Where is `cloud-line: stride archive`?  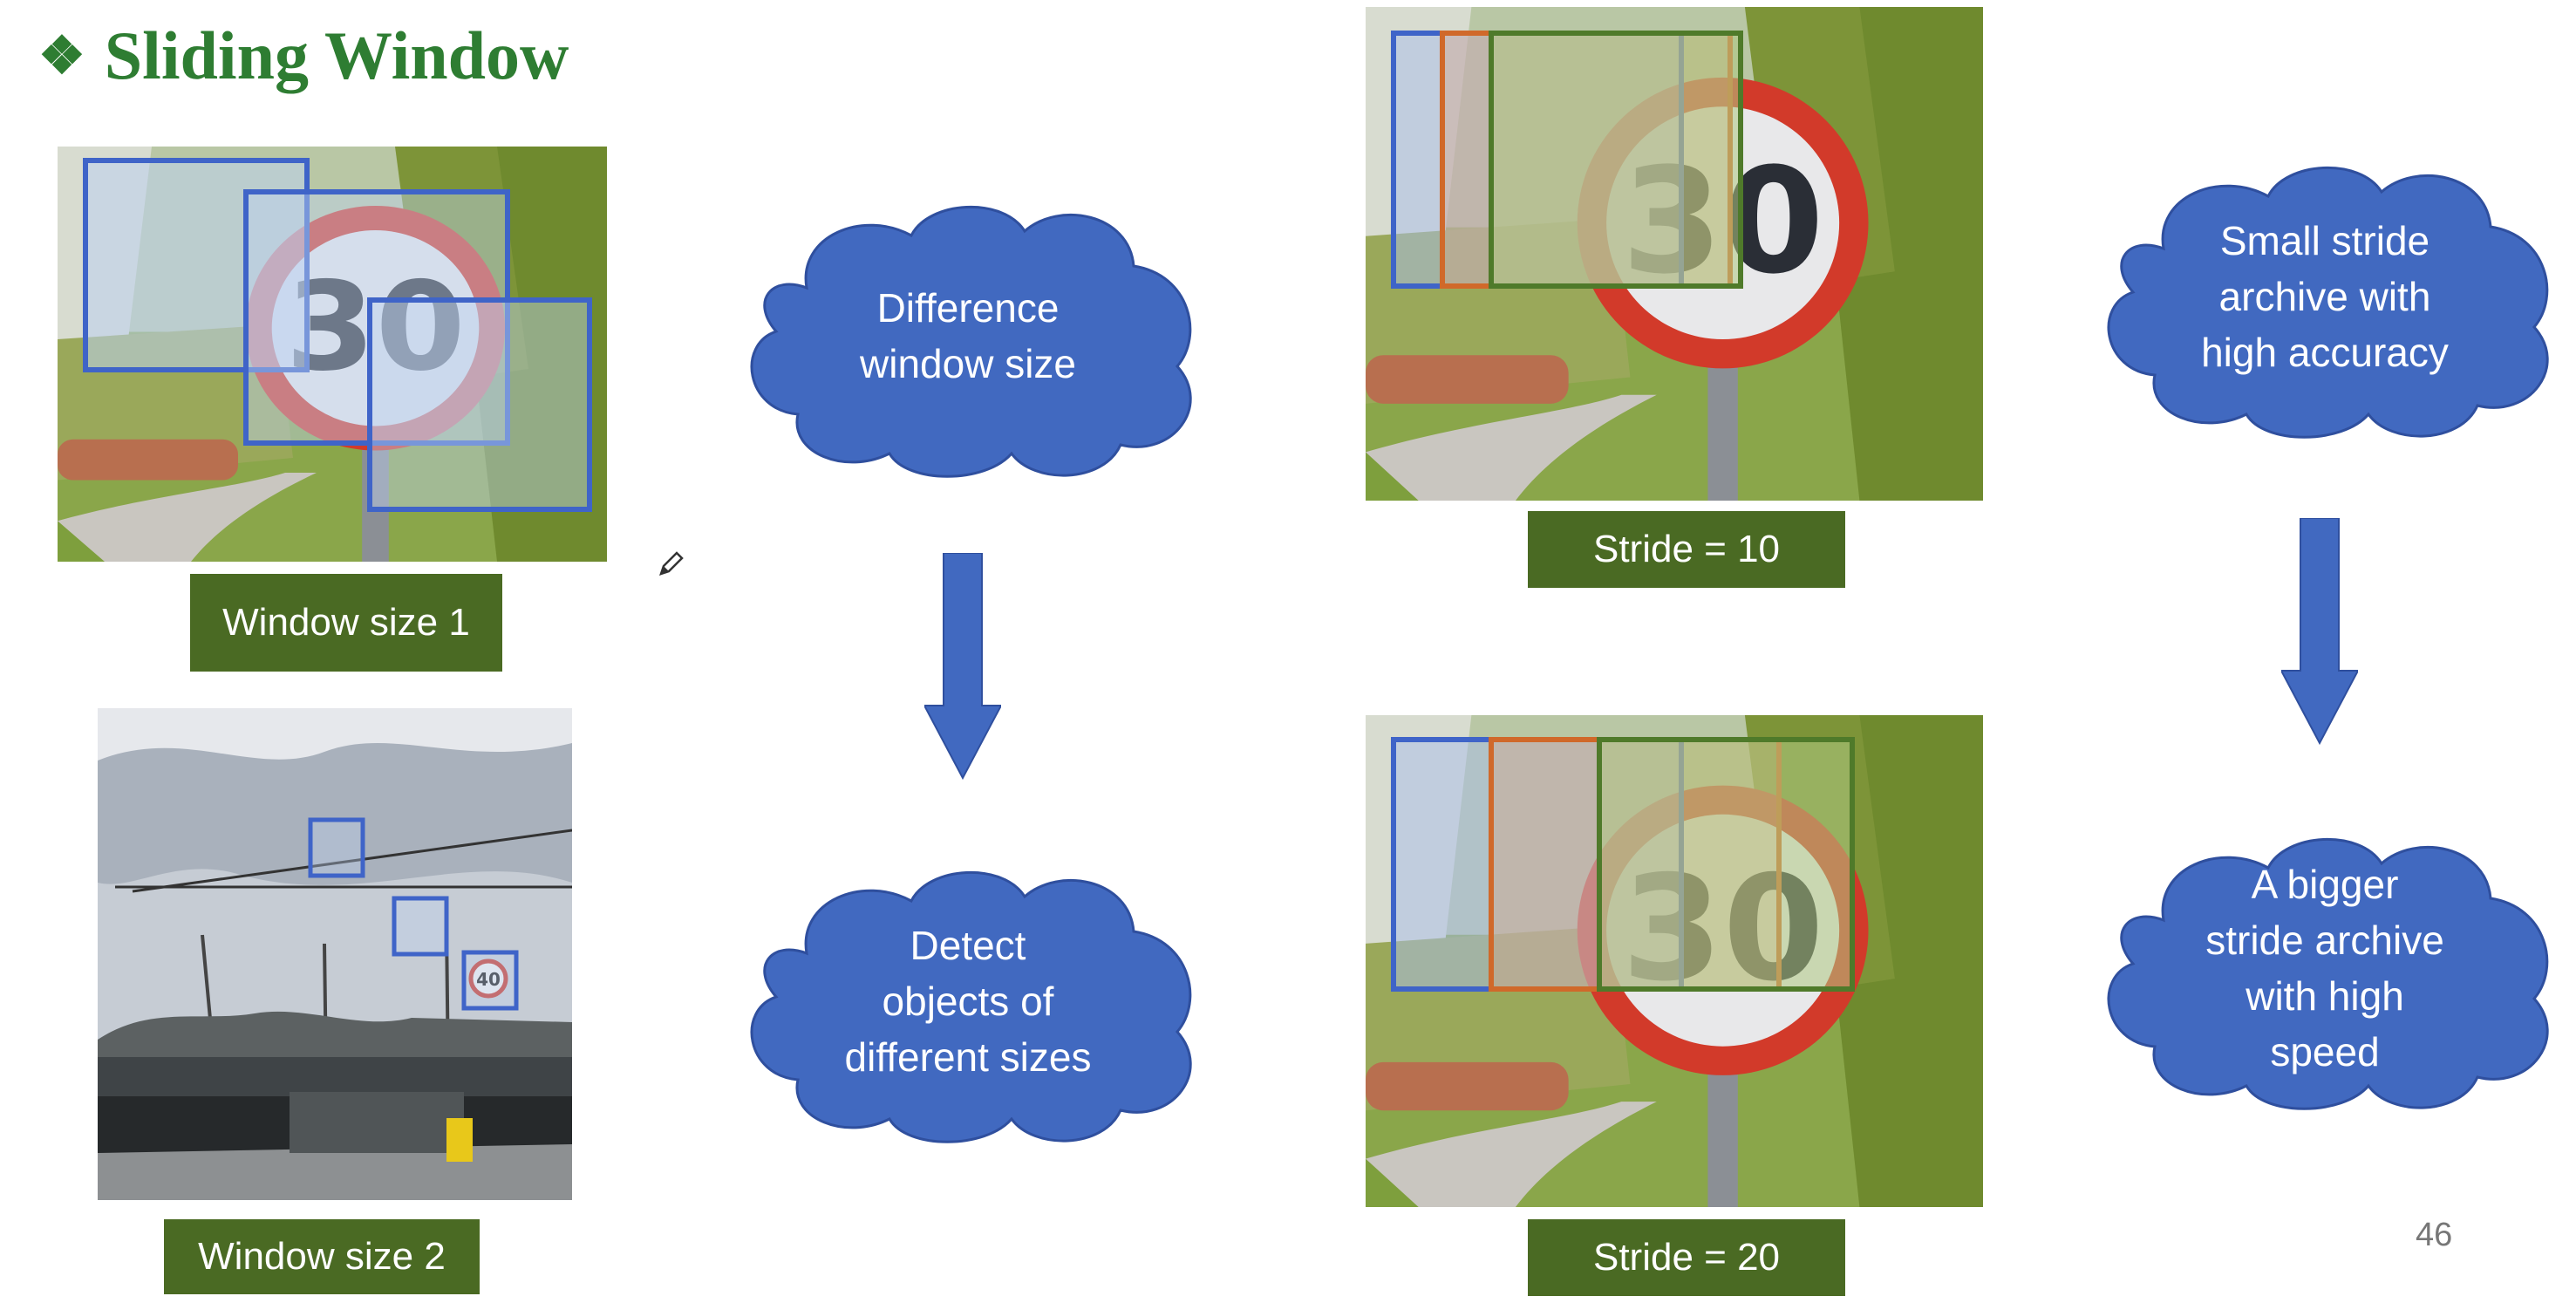
cloud-line: stride archive is located at coordinates (2325, 940).